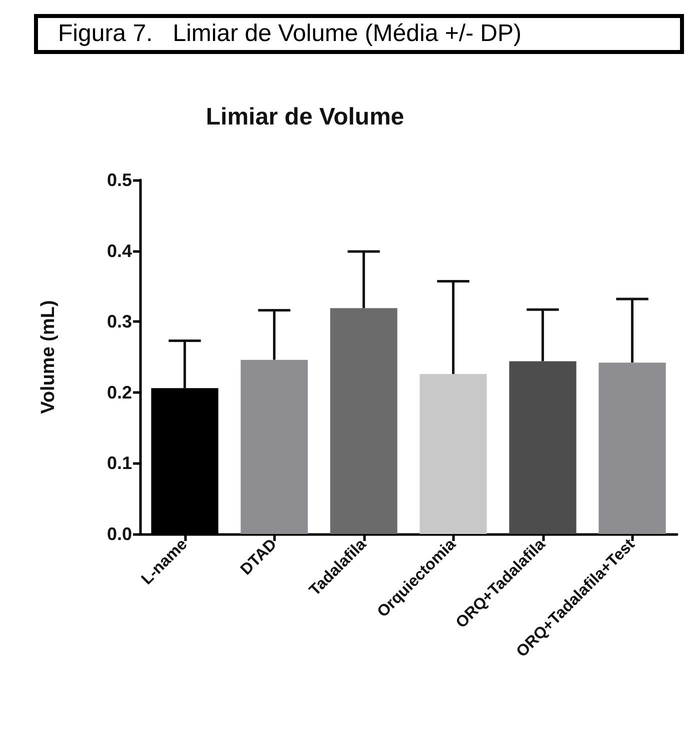 This screenshot has height=749, width=687. What do you see at coordinates (119, 392) in the screenshot?
I see `y-tick-label: 0.2` at bounding box center [119, 392].